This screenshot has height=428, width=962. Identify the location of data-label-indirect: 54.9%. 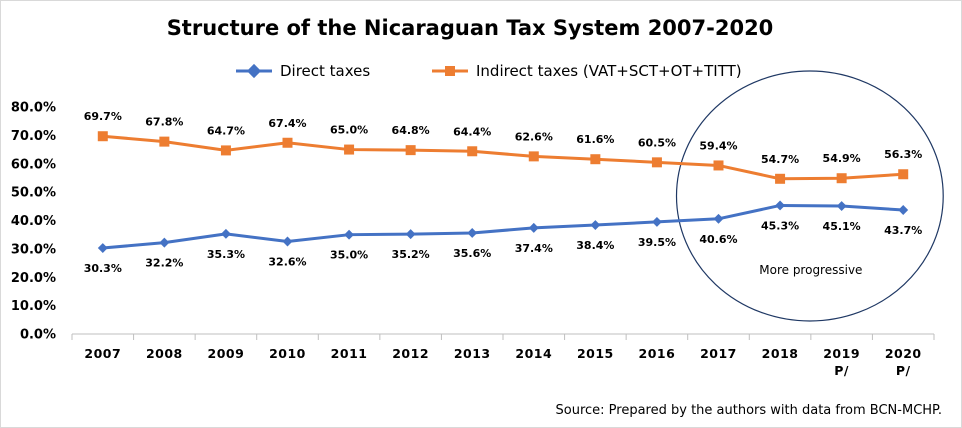
(842, 158).